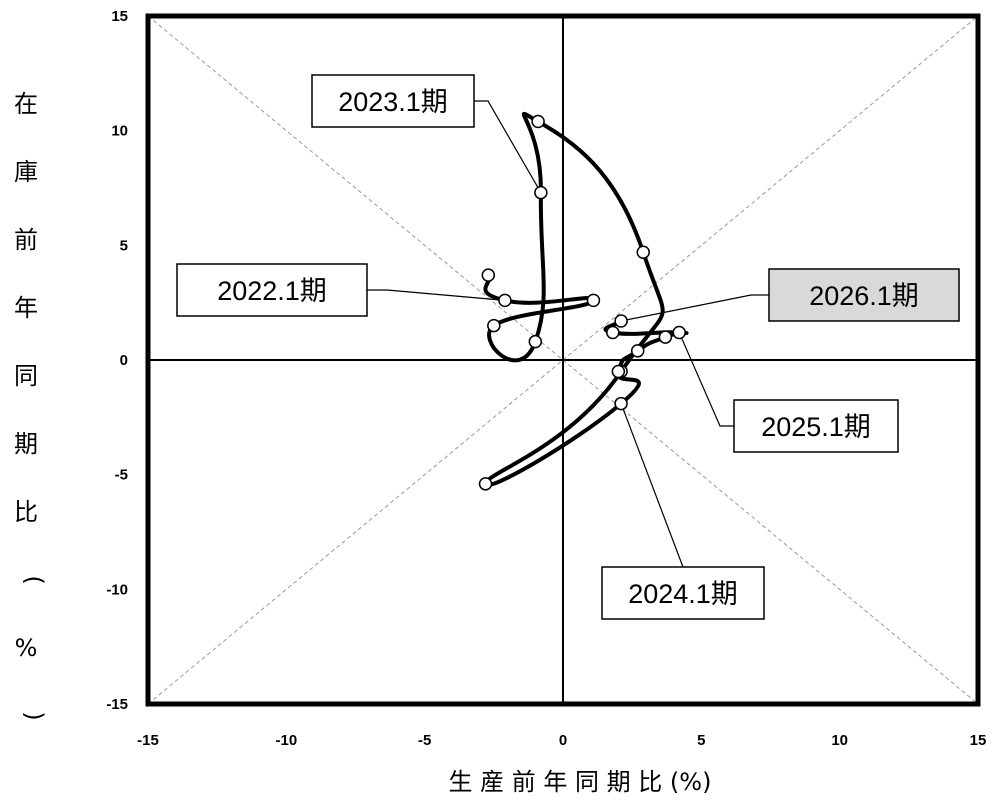  I want to click on y-axis-title-char: ), so click(34, 715).